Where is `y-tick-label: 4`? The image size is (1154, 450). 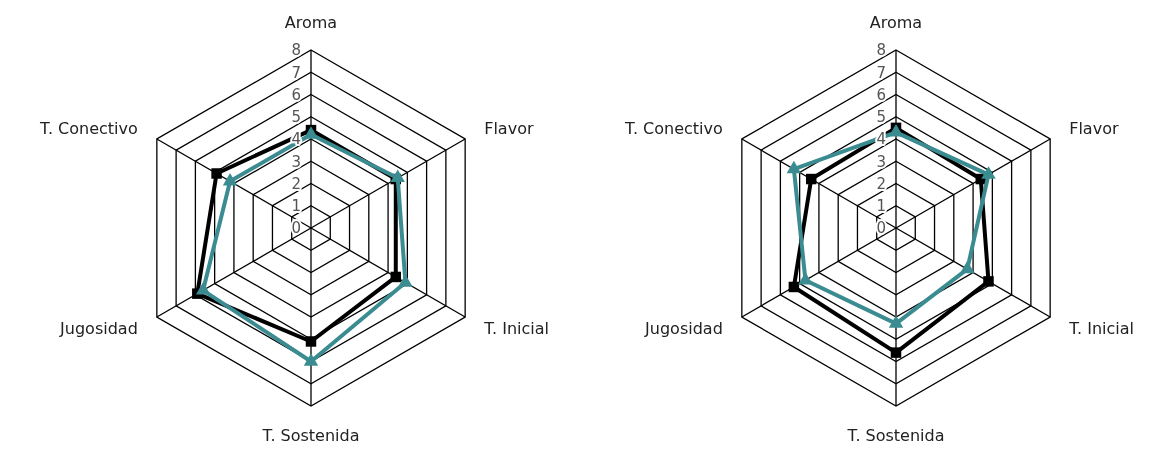
y-tick-label: 4 is located at coordinates (296, 139).